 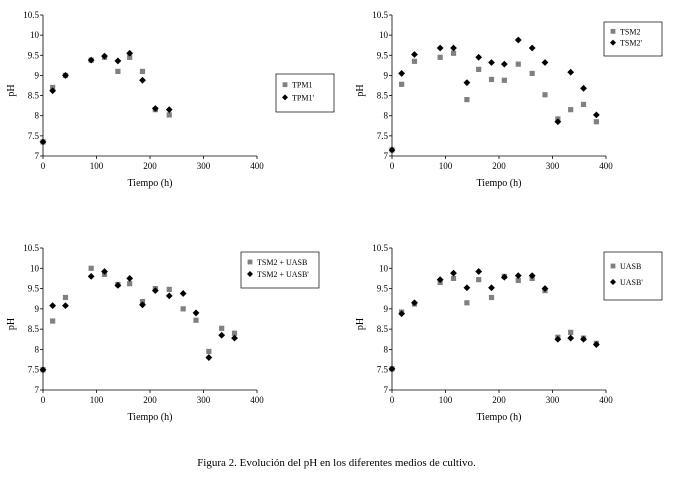 What do you see at coordinates (97, 166) in the screenshot?
I see `chart-0-x-tick-label-1: 100` at bounding box center [97, 166].